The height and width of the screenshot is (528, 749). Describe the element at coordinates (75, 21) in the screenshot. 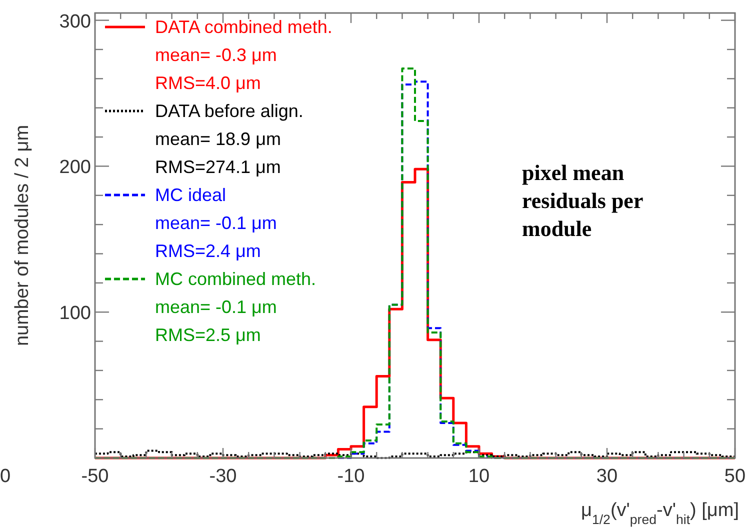

I see `y-tick-label: 300` at that location.